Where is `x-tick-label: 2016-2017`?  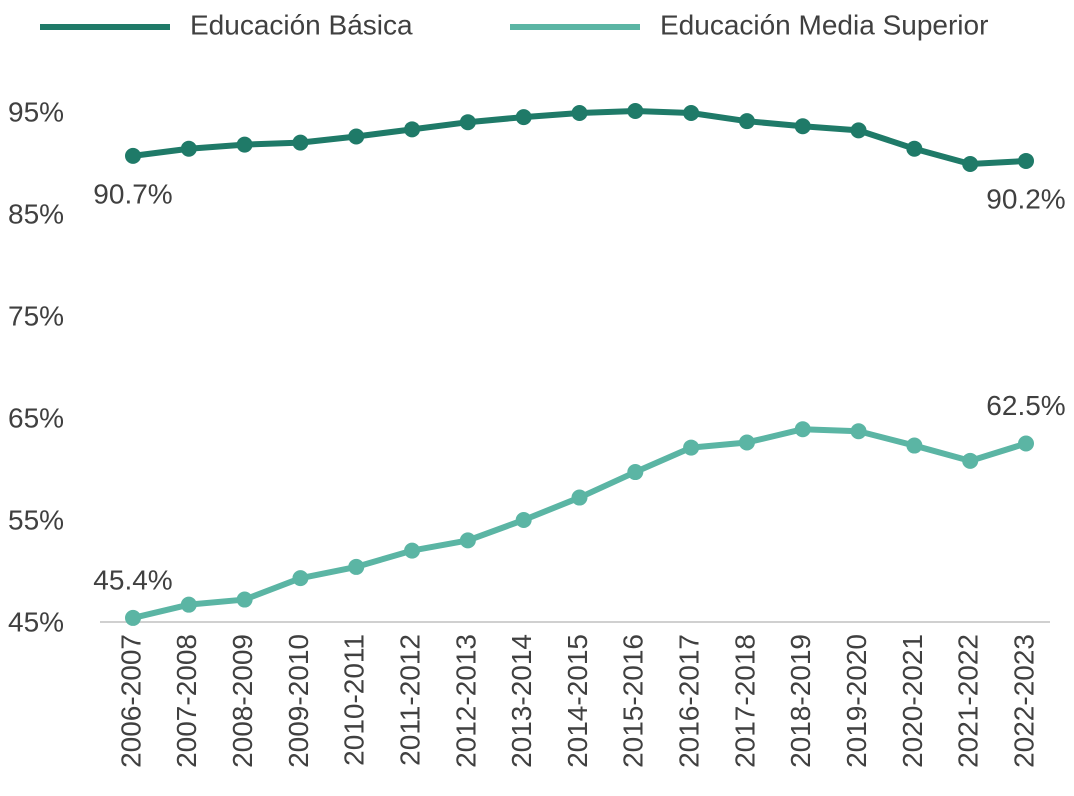
x-tick-label: 2016-2017 is located at coordinates (689, 701).